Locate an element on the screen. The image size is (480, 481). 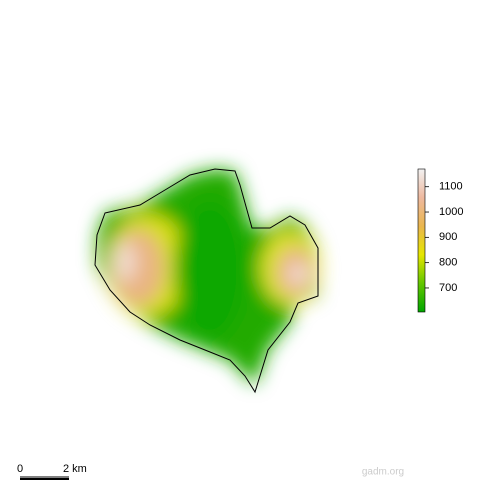
credit: gadm.org is located at coordinates (383, 472).